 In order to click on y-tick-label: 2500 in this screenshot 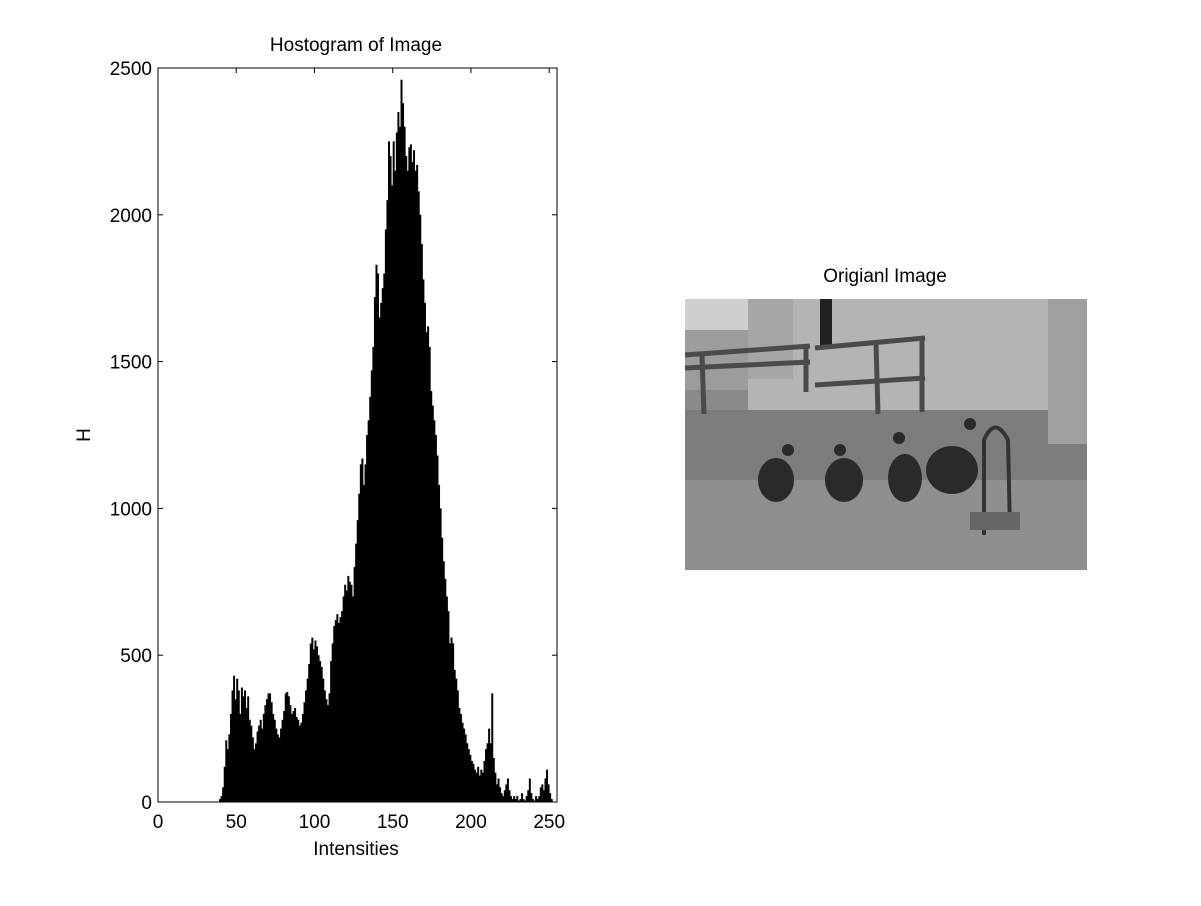, I will do `click(131, 69)`.